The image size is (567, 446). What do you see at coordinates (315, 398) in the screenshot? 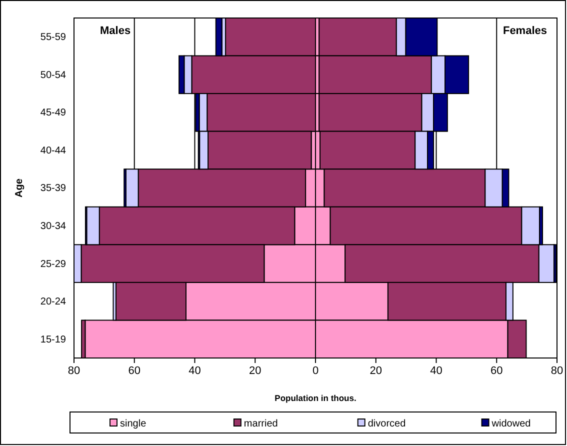
I see `x-axis-title: Population in thous.` at bounding box center [315, 398].